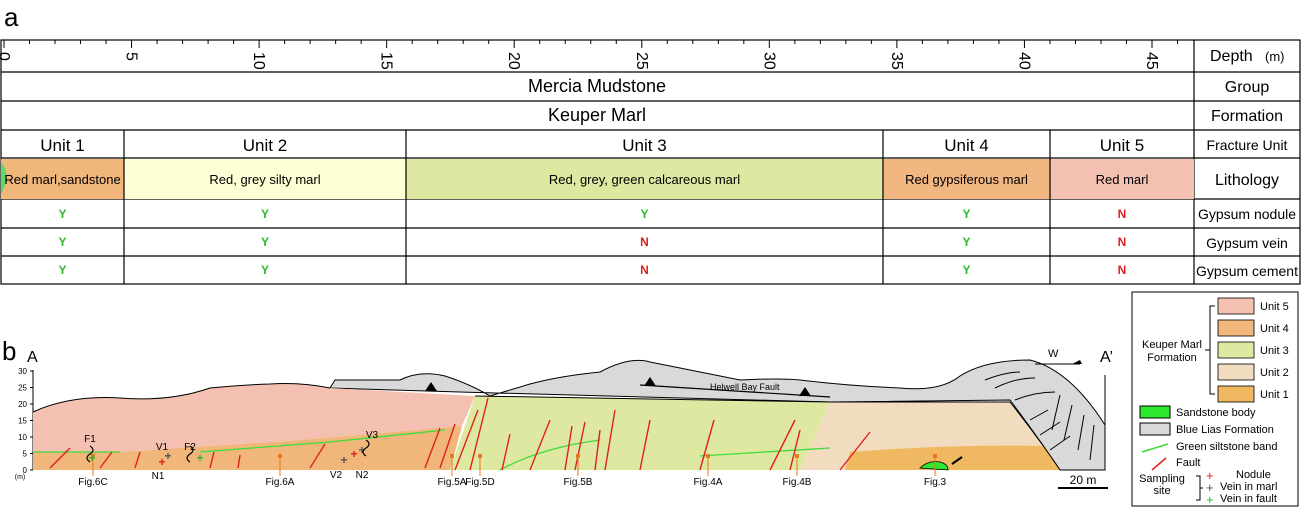 This screenshot has height=511, width=1302. Describe the element at coordinates (1172, 345) in the screenshot. I see `legend-formation-1: Keuper Marl` at that location.